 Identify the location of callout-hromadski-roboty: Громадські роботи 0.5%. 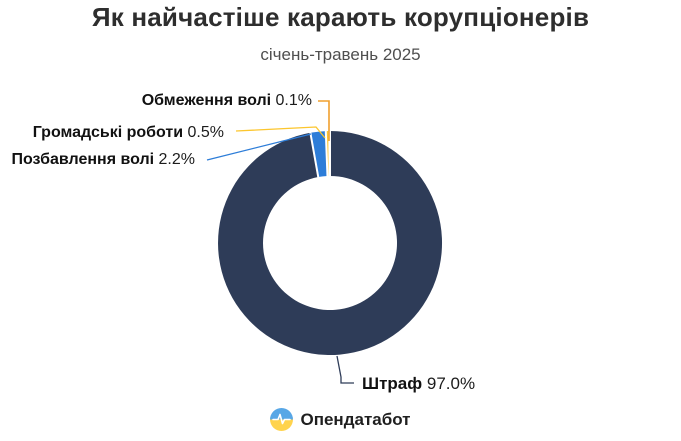
(128, 133).